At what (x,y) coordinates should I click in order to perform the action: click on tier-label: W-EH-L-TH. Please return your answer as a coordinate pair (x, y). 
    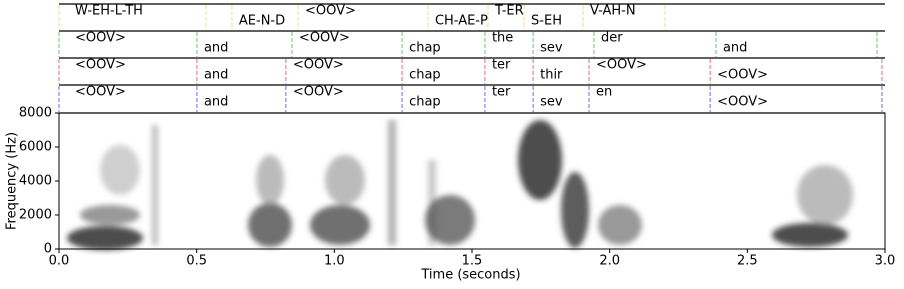
    Looking at the image, I should click on (109, 11).